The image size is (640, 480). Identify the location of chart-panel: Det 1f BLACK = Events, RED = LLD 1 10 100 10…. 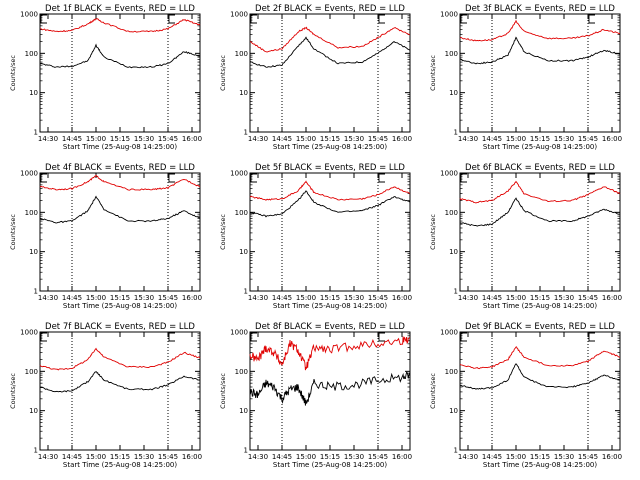
(105, 77).